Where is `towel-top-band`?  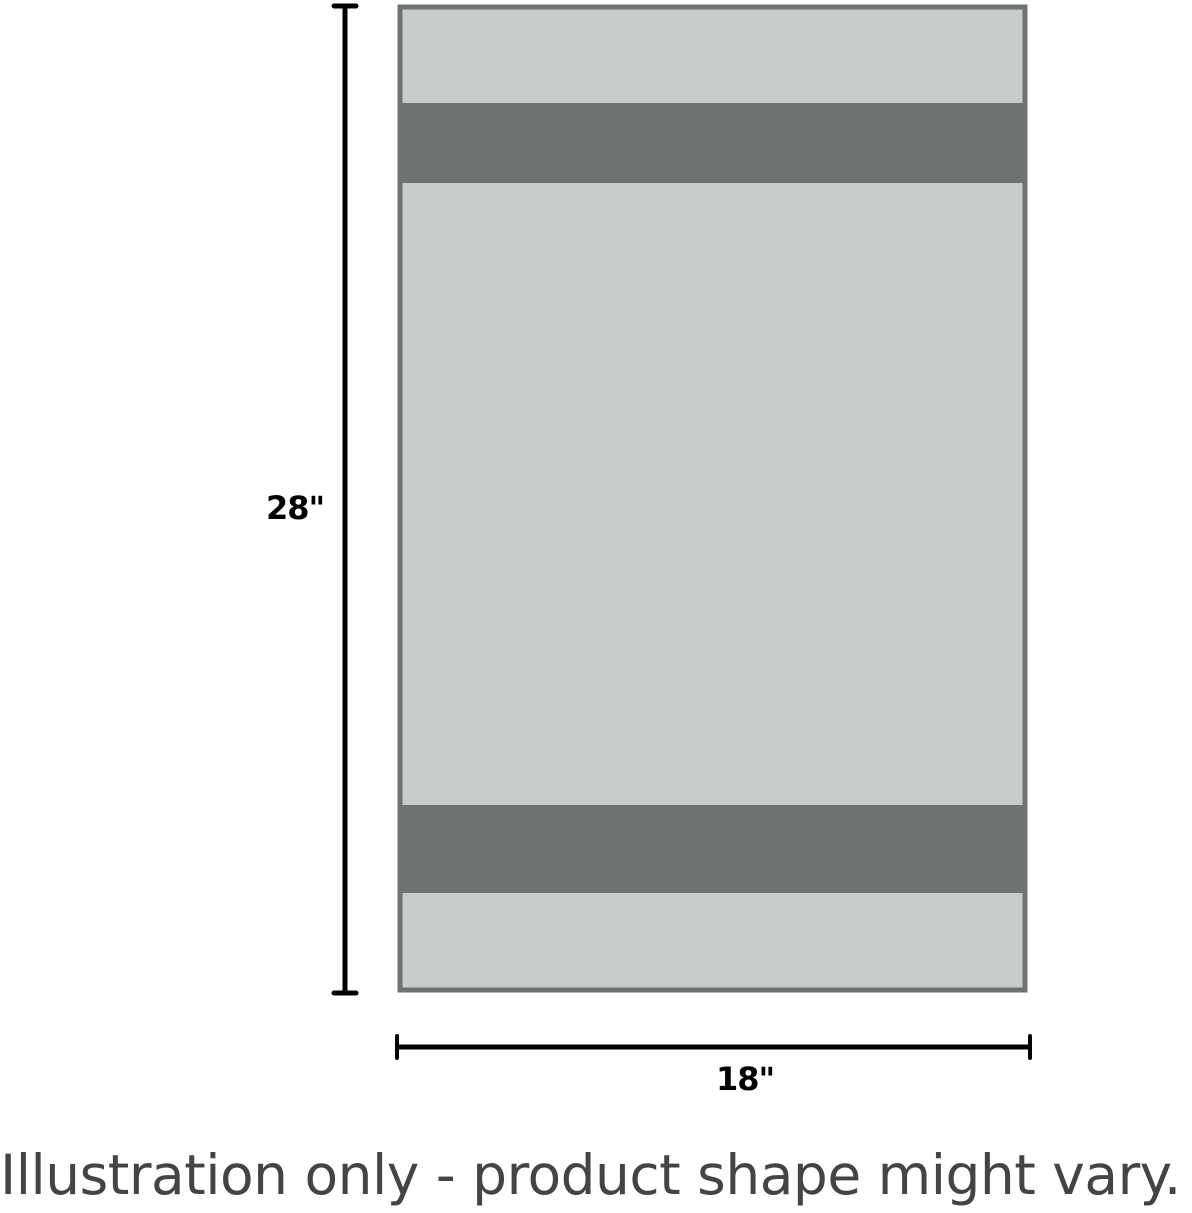
towel-top-band is located at coordinates (712, 143).